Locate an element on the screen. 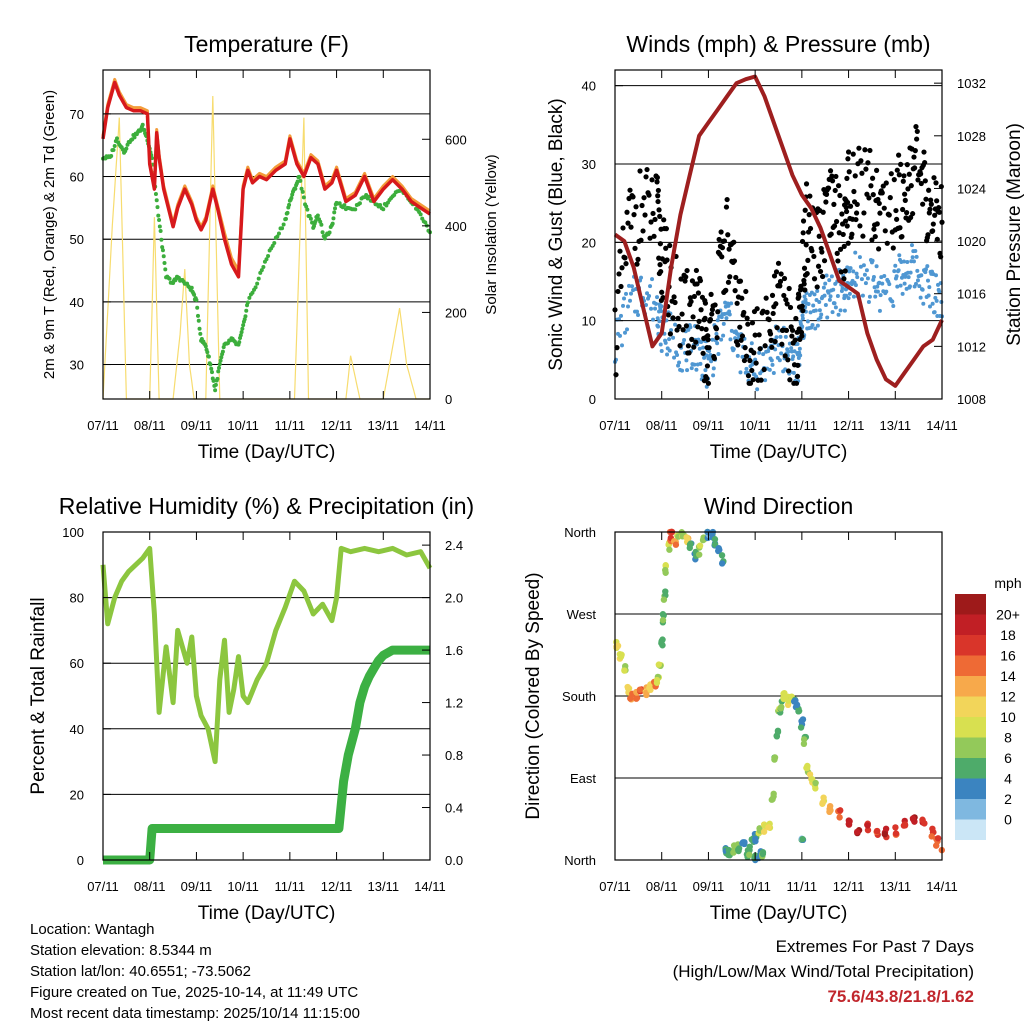 The height and width of the screenshot is (1024, 1024). panel1-x-tick-label: 09/11 is located at coordinates (197, 425).